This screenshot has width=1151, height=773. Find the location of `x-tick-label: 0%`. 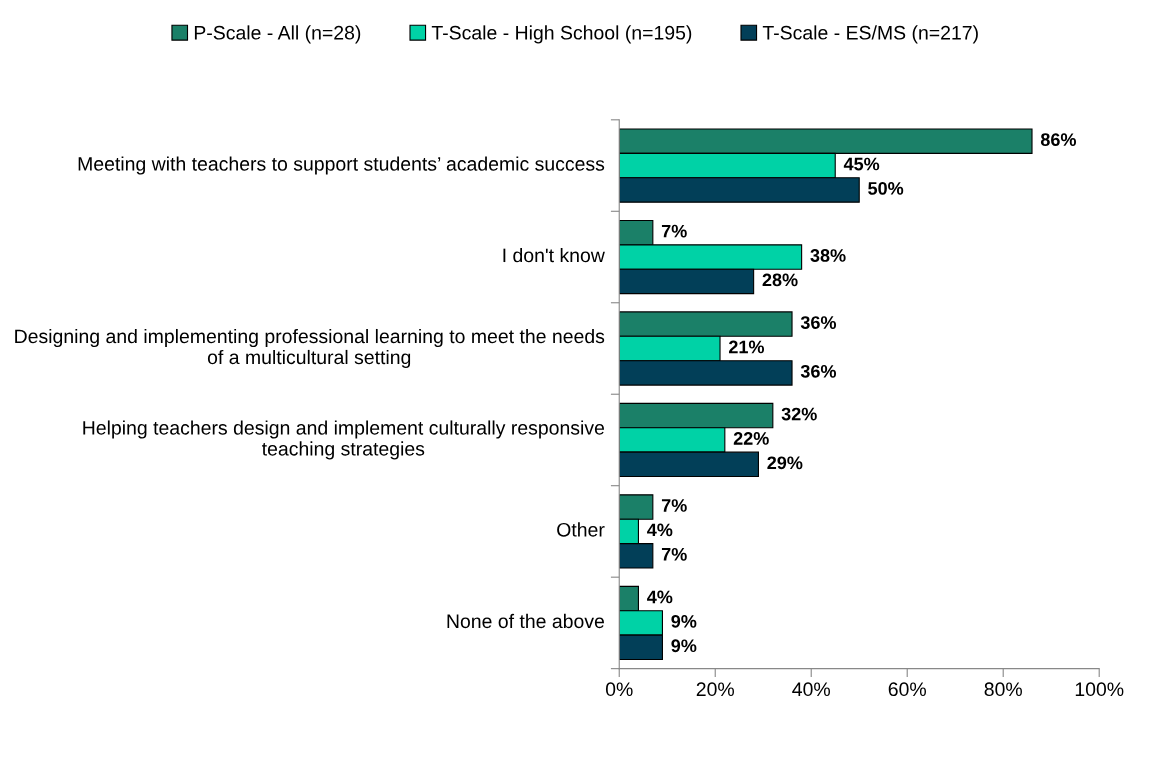

x-tick-label: 0% is located at coordinates (619, 689).